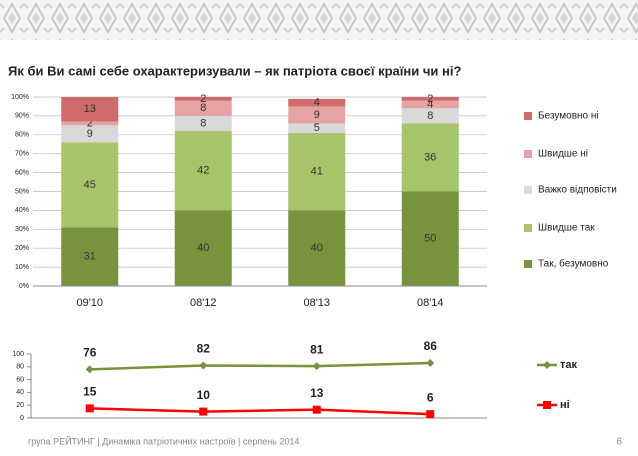 Image resolution: width=638 pixels, height=456 pixels. I want to click on y-tick-label: 30%, so click(22, 229).